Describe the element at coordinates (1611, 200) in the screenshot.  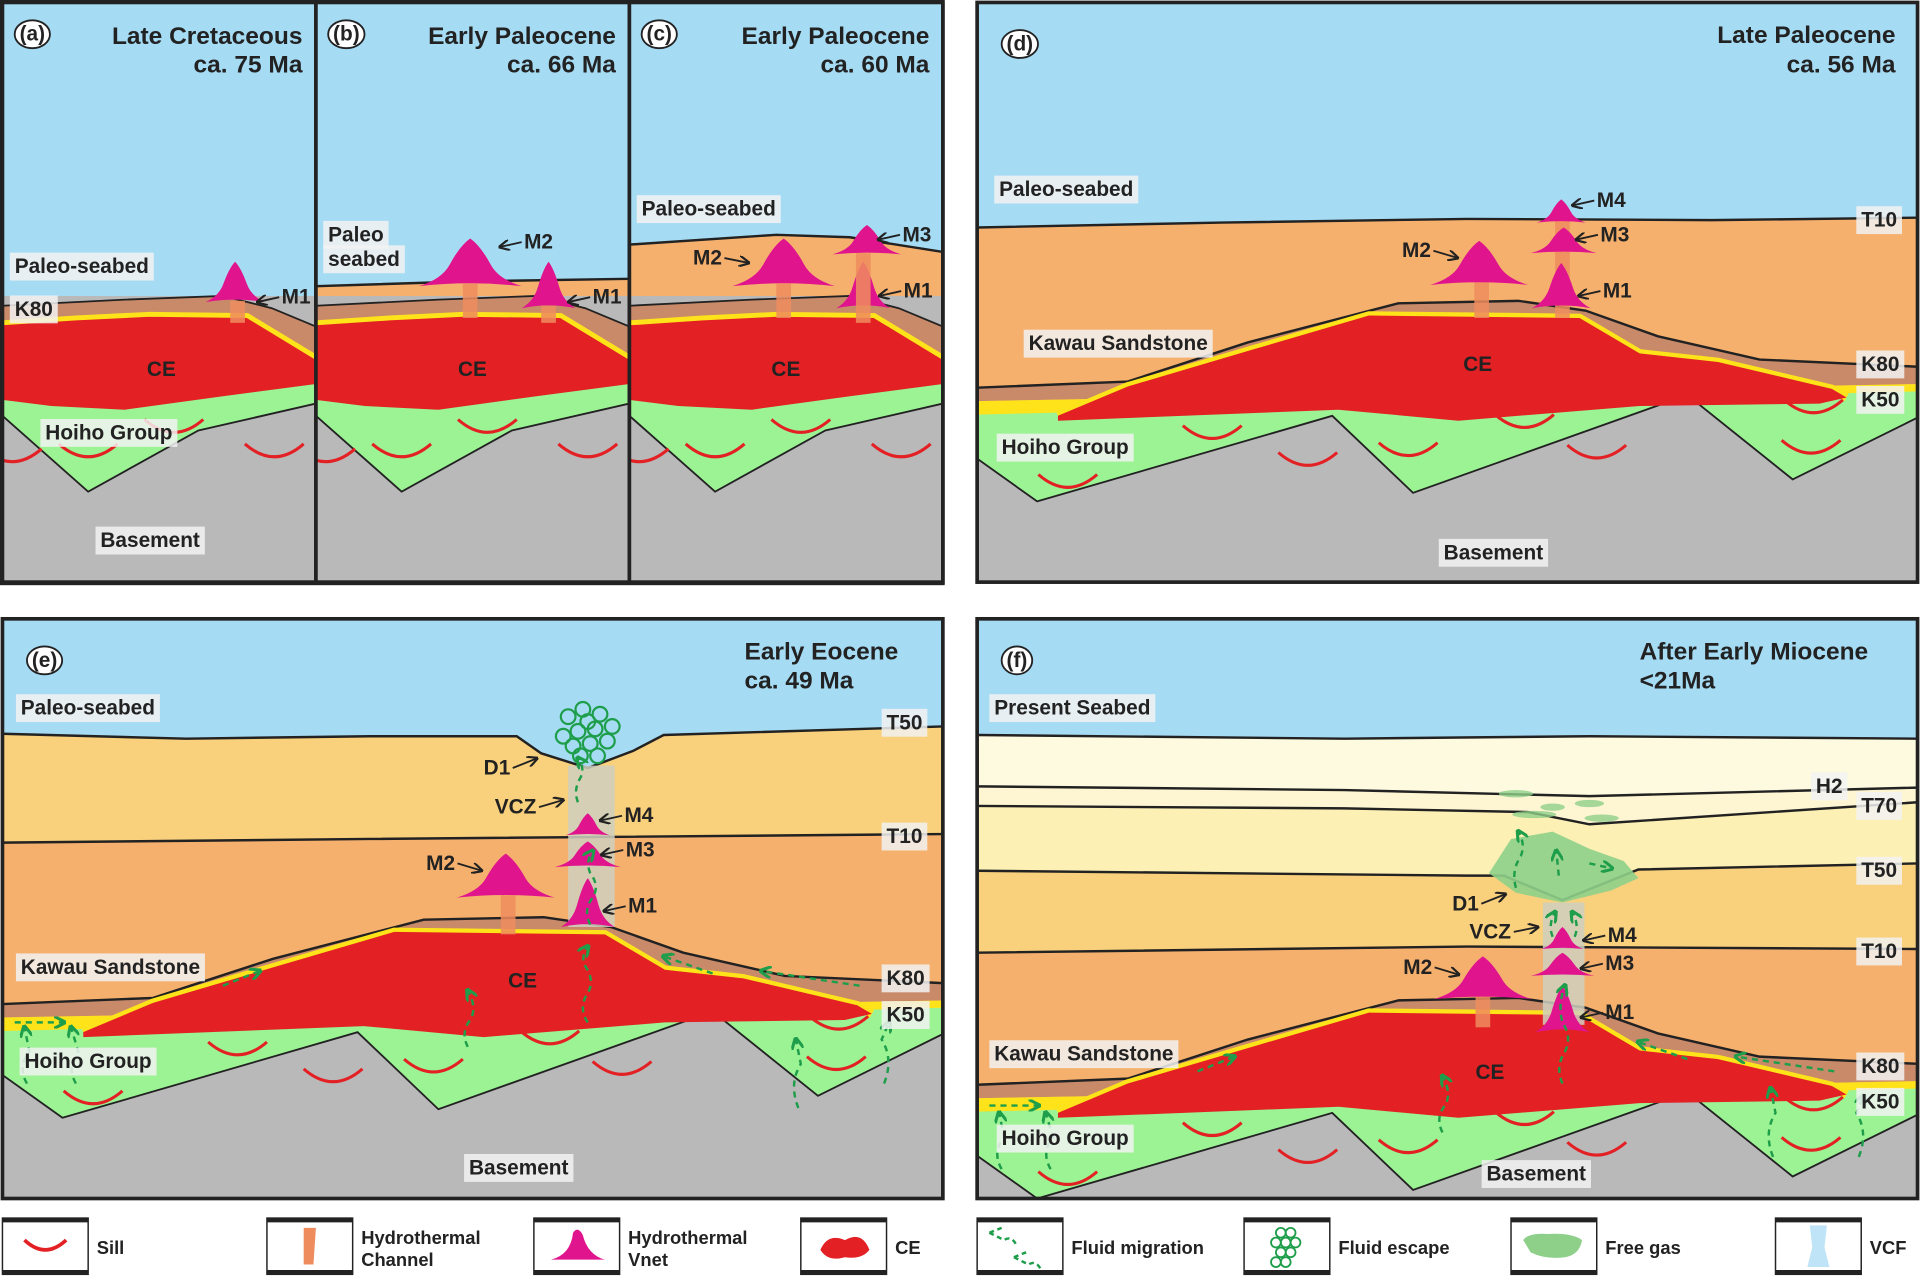
I see `label-m4: M4` at that location.